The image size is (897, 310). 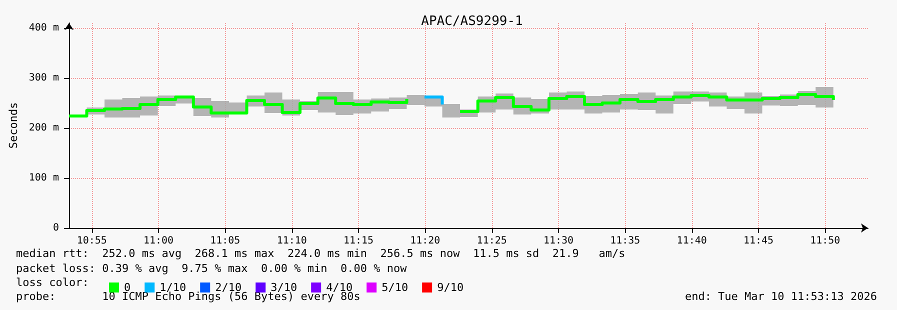 I want to click on y-tick-label: 100 m, so click(x=43, y=178).